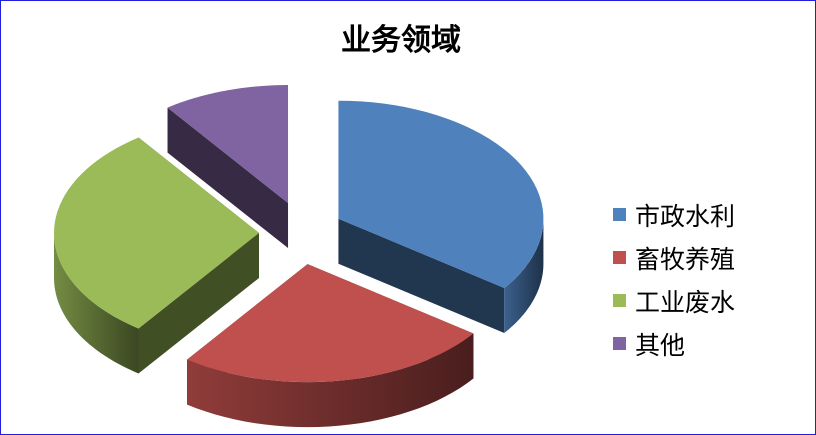 This screenshot has height=435, width=816. I want to click on legend-label: 畜牧养殖, so click(685, 259).